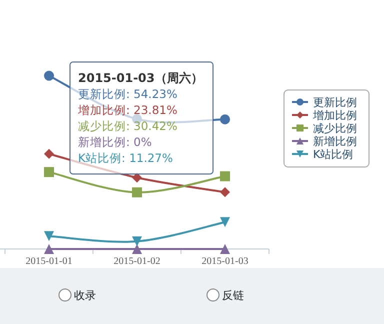 The width and height of the screenshot is (384, 324). I want to click on legend-label: 更新比例, so click(335, 102).